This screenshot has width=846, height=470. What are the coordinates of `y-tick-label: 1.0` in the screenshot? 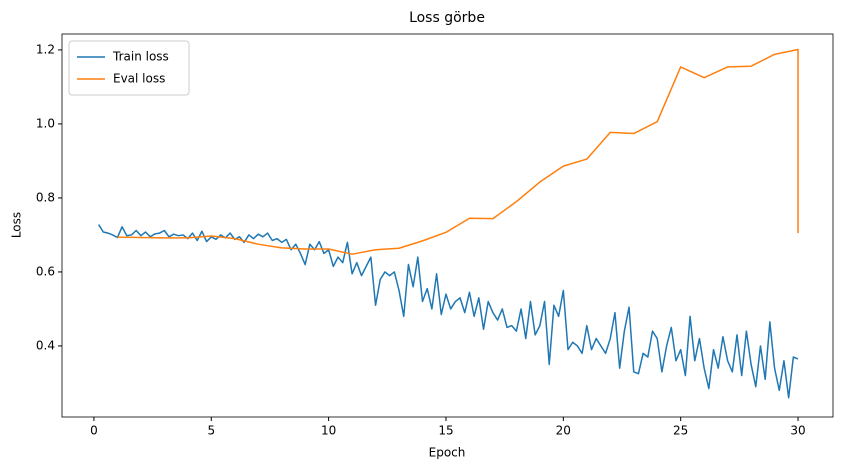 It's located at (45, 123).